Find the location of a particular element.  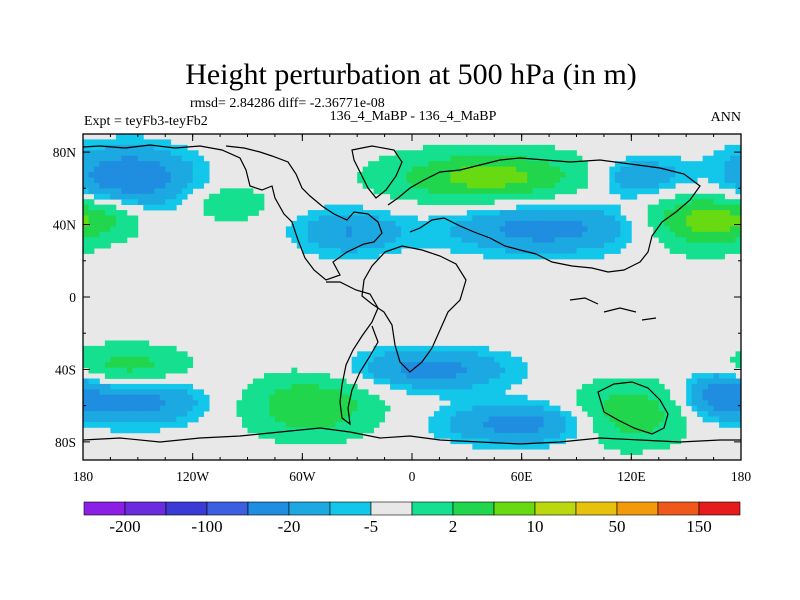

colorbar-label: -5 is located at coordinates (371, 526).